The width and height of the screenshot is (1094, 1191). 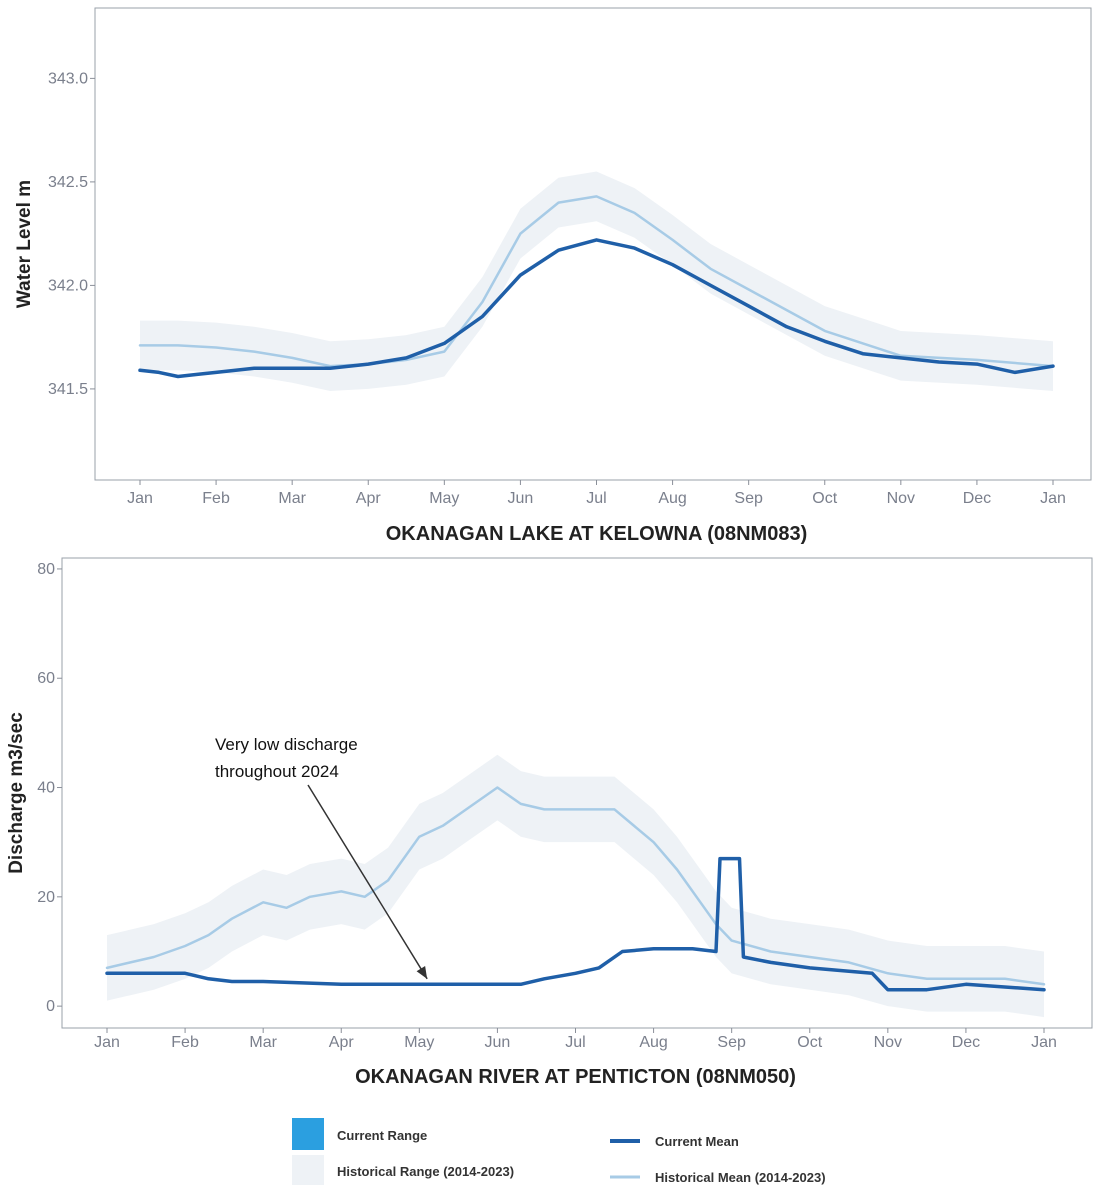 What do you see at coordinates (597, 534) in the screenshot?
I see `lake-chart-title: OKANAGAN LAKE AT KELOWNA (08NM083)` at bounding box center [597, 534].